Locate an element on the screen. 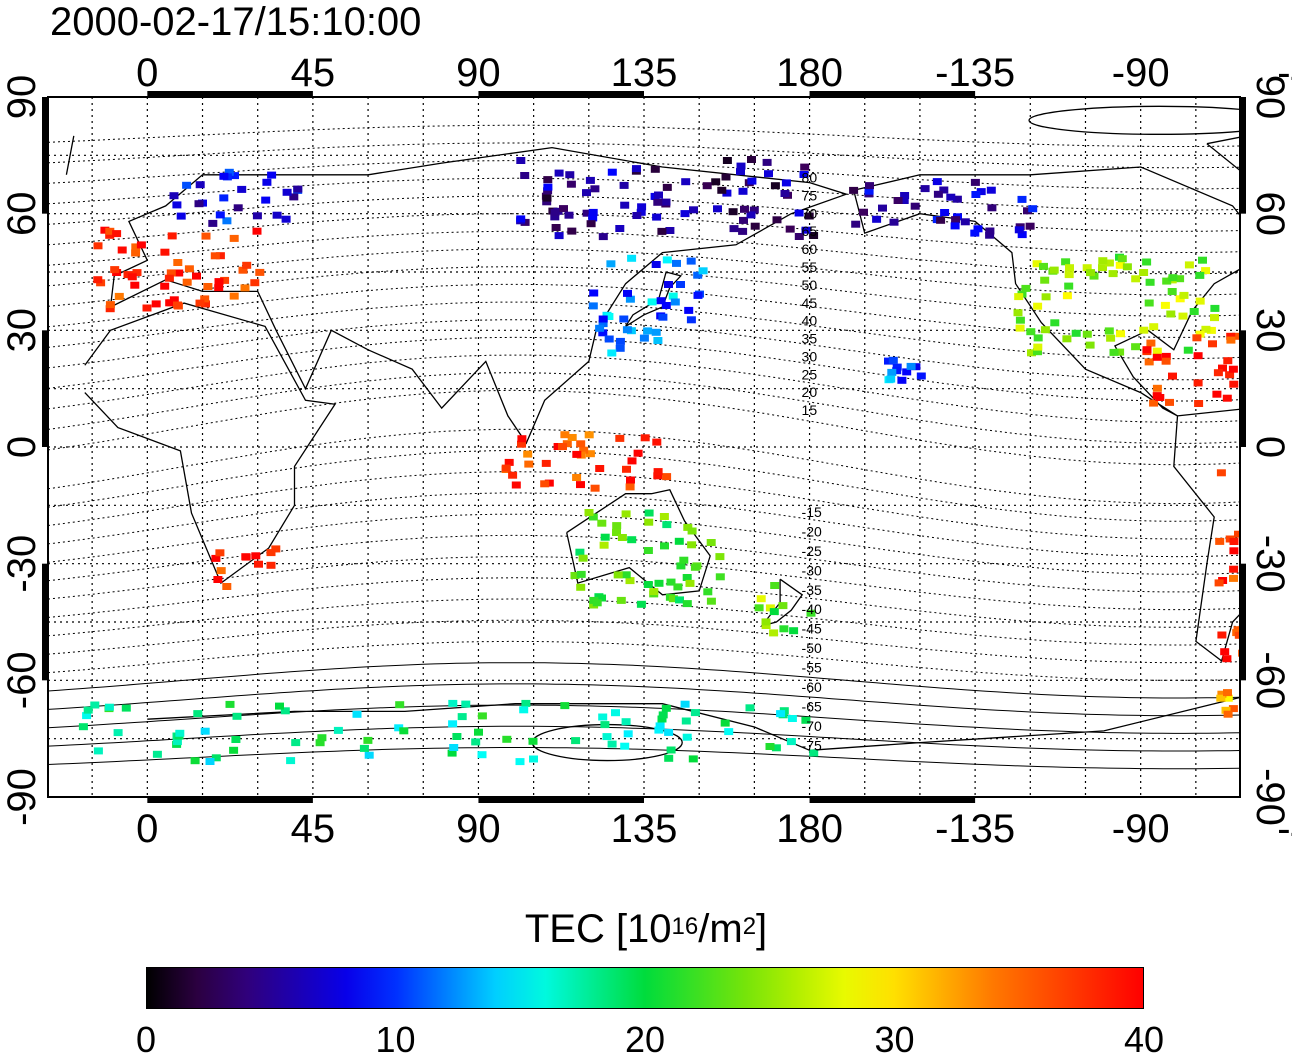 This screenshot has width=1292, height=1060. contour-label: 40 is located at coordinates (810, 321).